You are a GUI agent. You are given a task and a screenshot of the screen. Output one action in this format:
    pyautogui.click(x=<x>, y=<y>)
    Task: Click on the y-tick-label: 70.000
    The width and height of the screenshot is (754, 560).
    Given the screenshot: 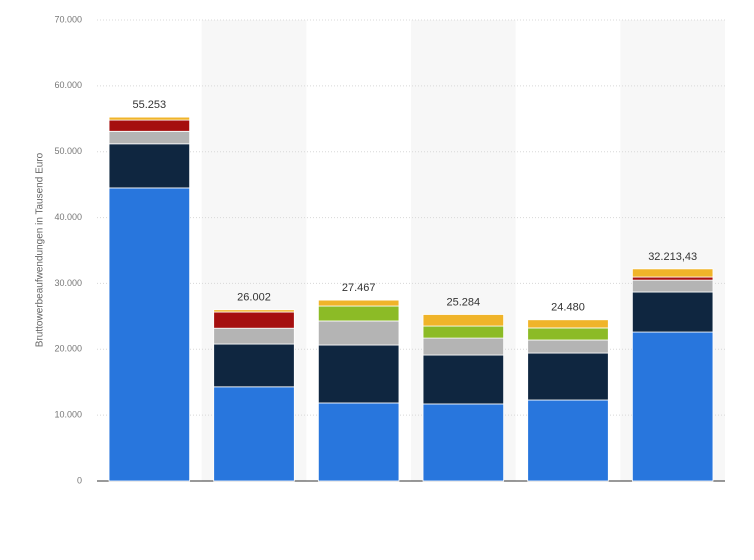 What is the action you would take?
    pyautogui.click(x=68, y=19)
    